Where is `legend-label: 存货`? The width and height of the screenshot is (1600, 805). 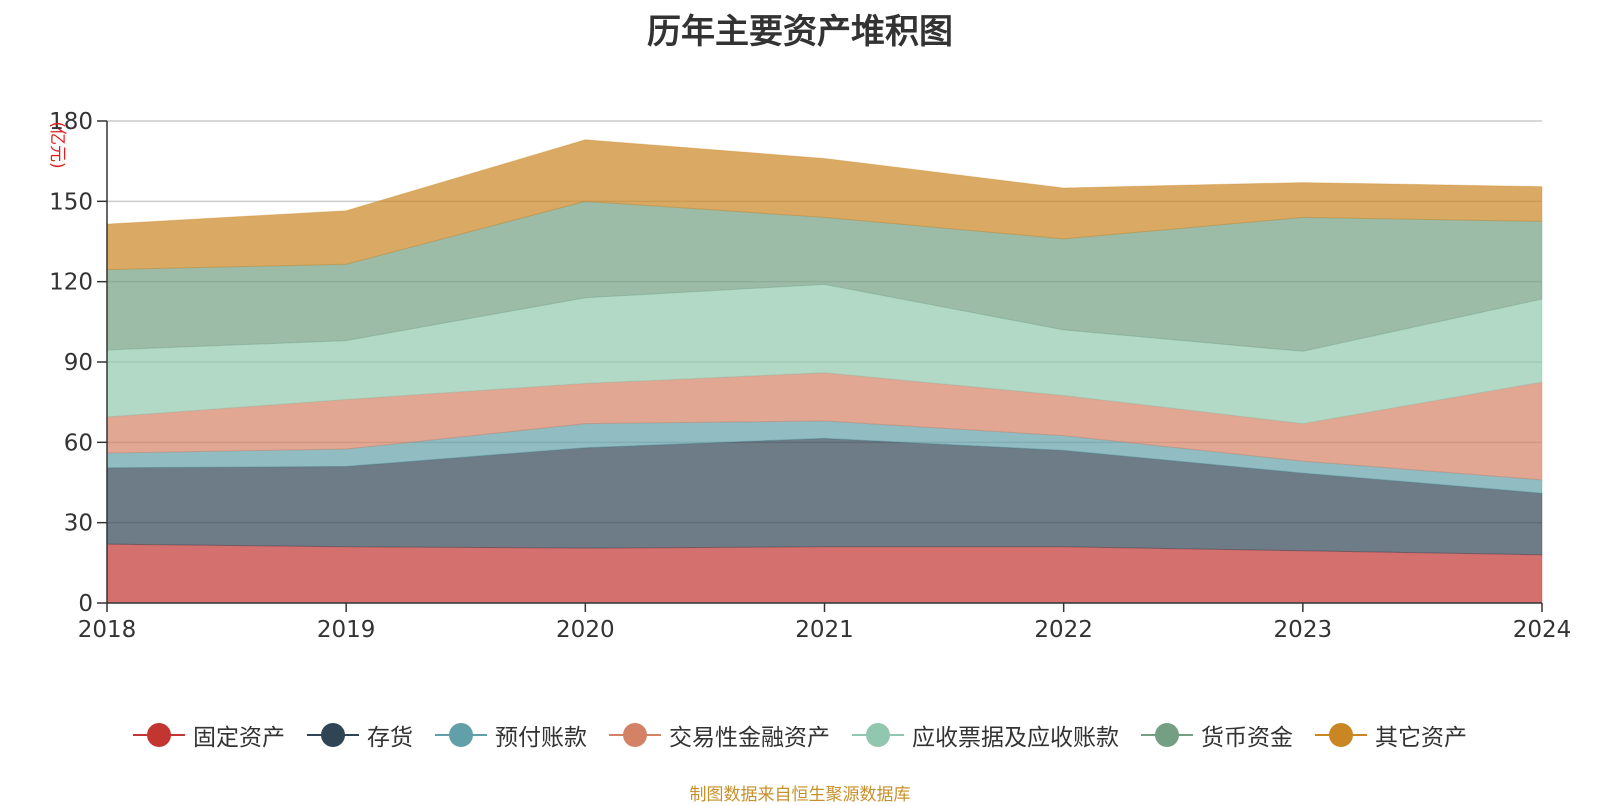
legend-label: 存货 is located at coordinates (390, 738).